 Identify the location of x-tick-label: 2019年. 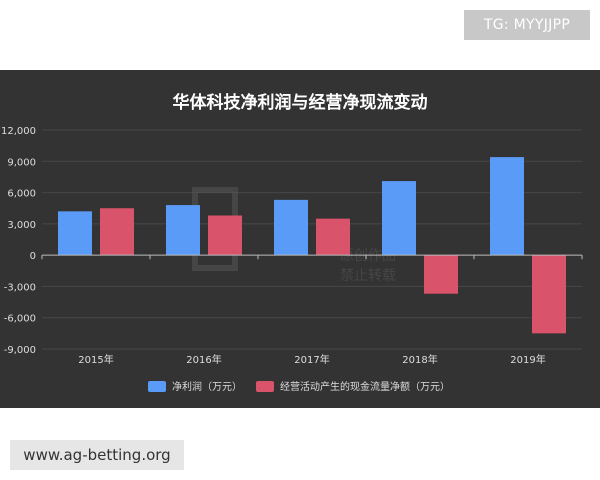
(527, 359).